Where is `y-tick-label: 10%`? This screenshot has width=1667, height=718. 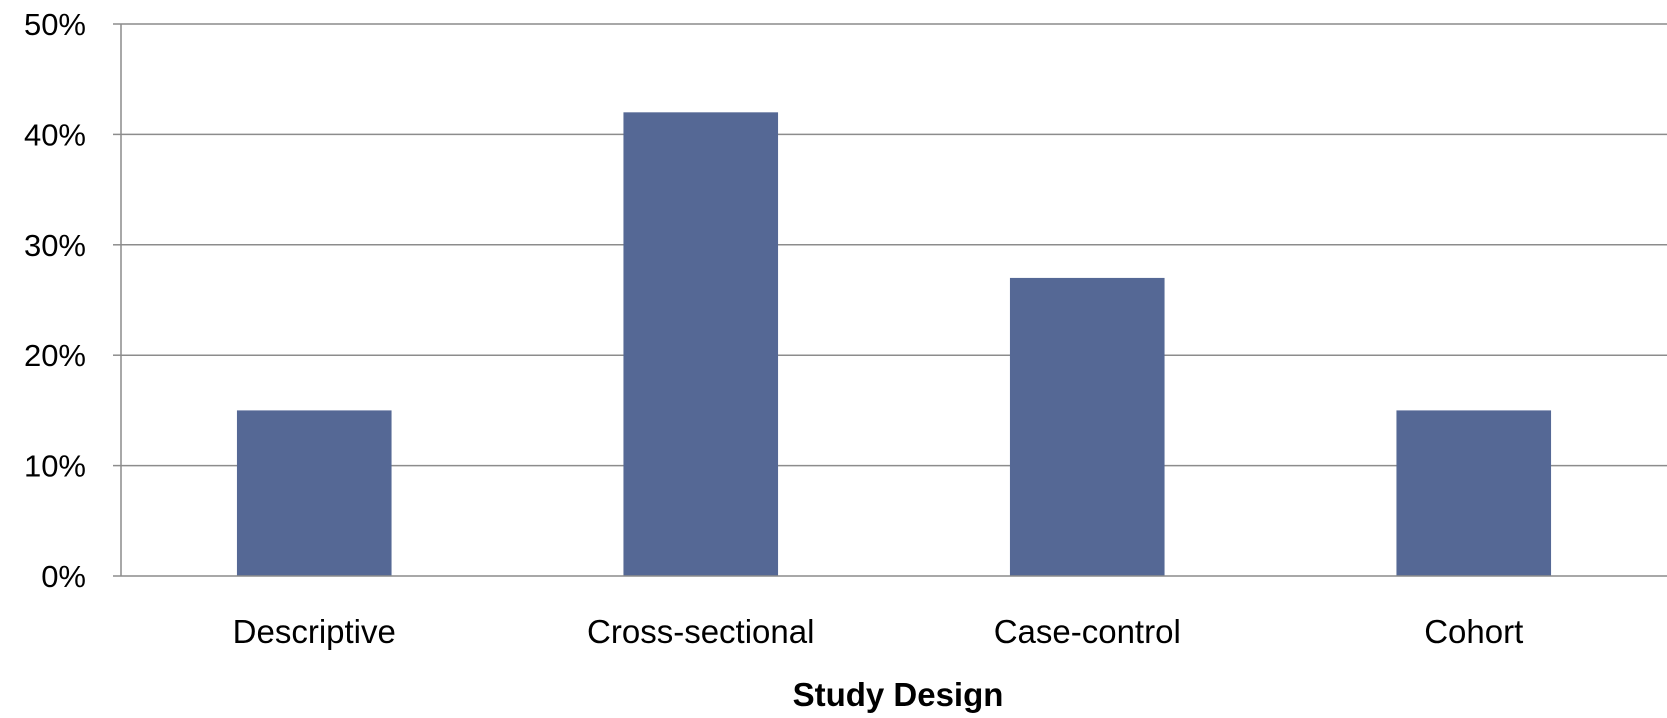
y-tick-label: 10% is located at coordinates (55, 466).